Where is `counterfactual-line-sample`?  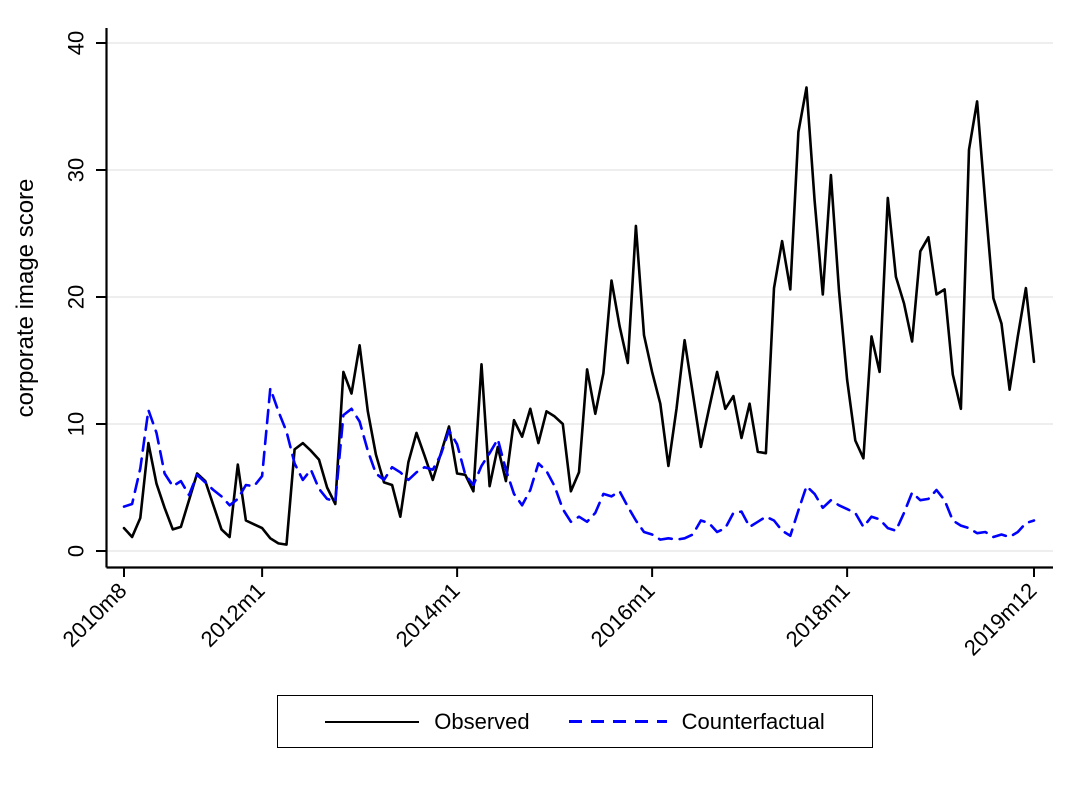
counterfactual-line-sample is located at coordinates (617, 721).